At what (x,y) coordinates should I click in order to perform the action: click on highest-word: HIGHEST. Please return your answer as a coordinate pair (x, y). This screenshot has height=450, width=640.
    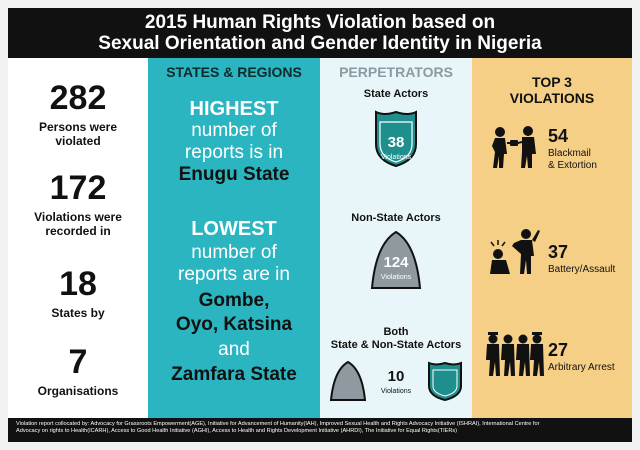
    Looking at the image, I should click on (234, 109).